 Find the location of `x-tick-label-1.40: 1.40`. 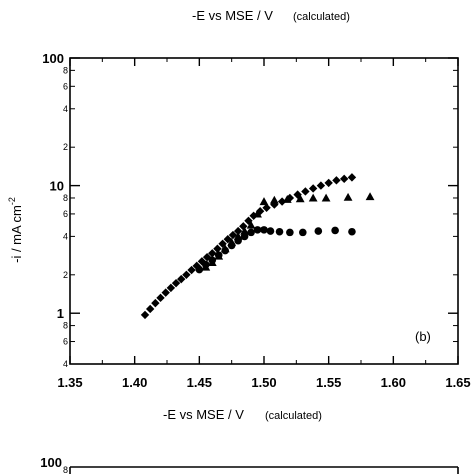

x-tick-label-1.40: 1.40 is located at coordinates (134, 382).